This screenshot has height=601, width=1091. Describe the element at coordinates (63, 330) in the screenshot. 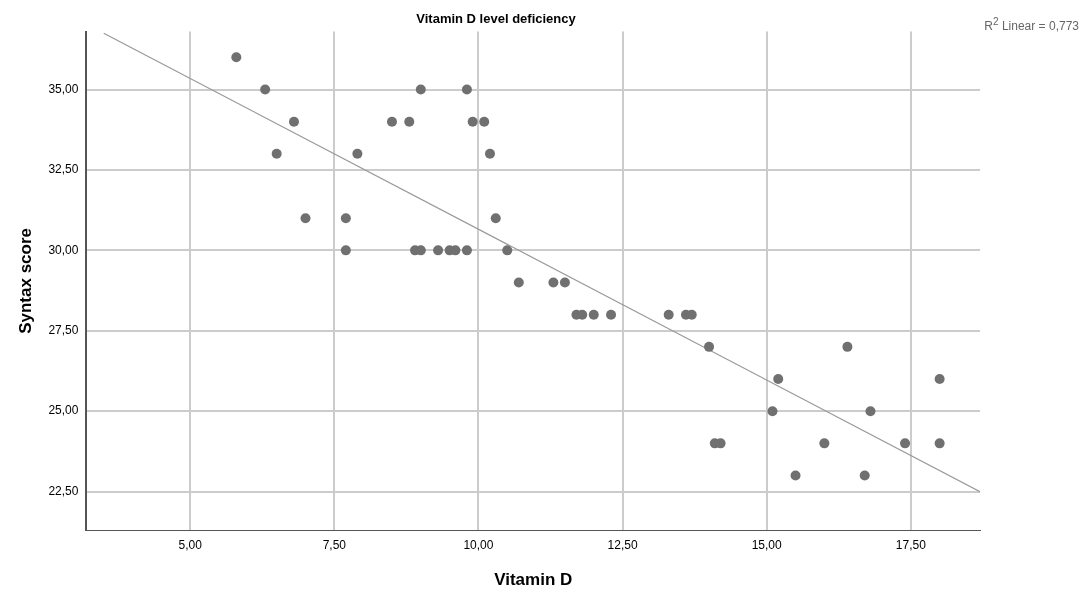

I see `y-tick-label: 27,50` at that location.